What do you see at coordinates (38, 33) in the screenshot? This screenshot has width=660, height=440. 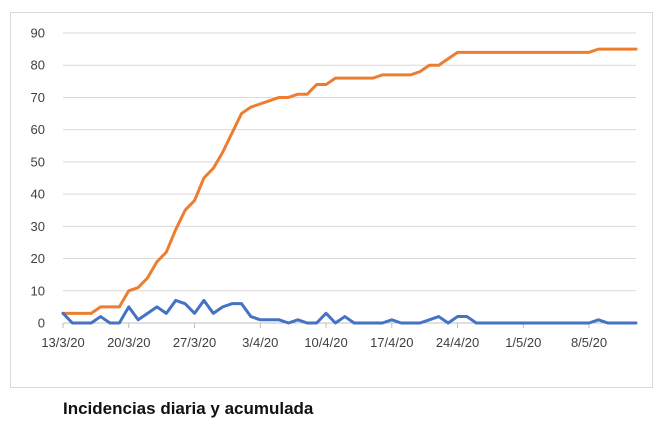 I see `y-tick-label: 90` at bounding box center [38, 33].